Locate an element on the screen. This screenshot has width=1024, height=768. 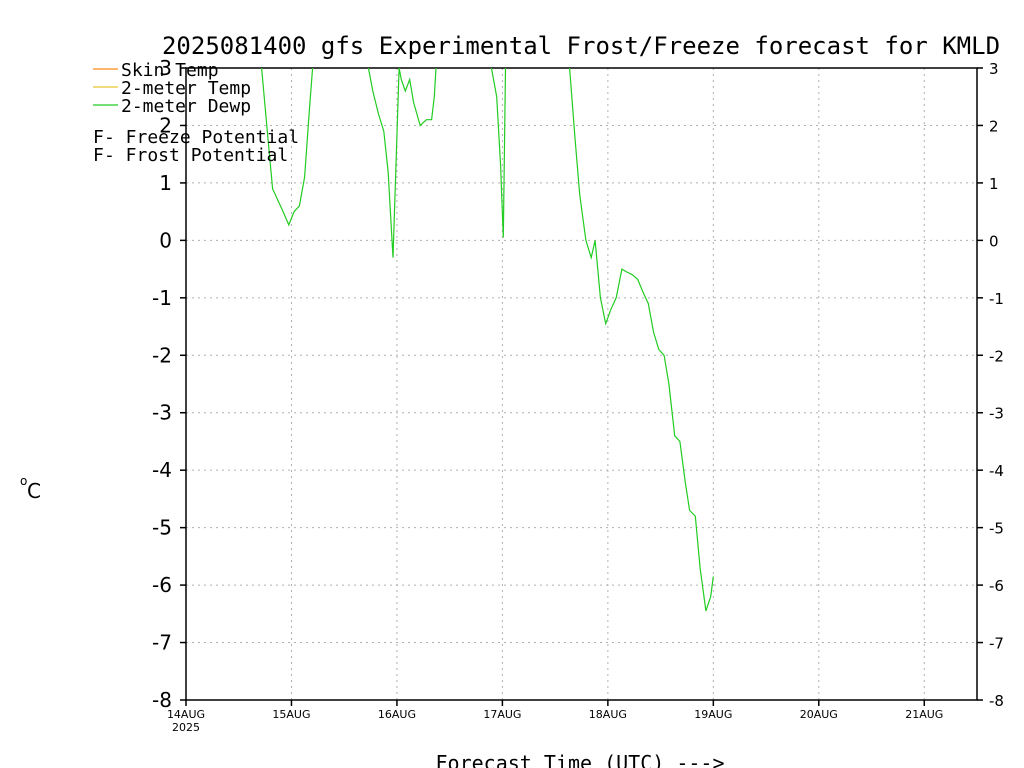
y-tick-label: -5 is located at coordinates (162, 528).